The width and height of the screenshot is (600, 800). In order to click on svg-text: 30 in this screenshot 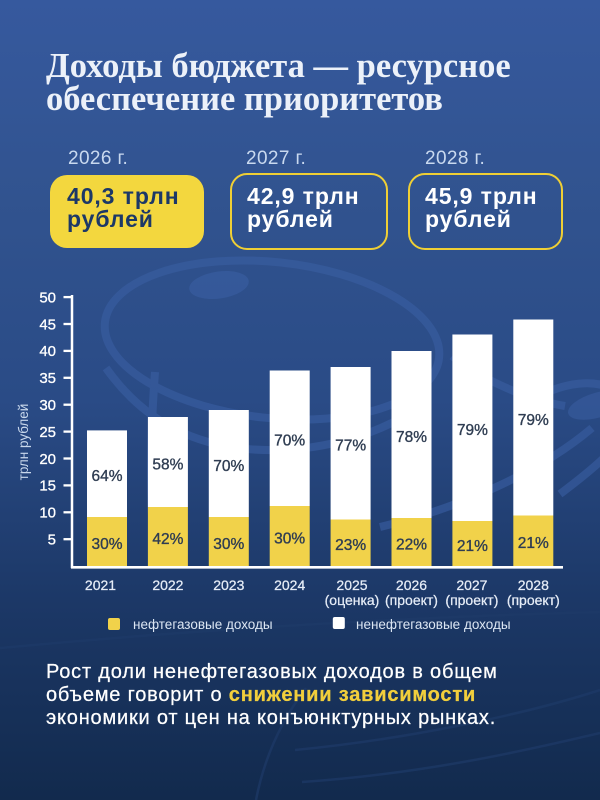, I will do `click(47, 405)`.